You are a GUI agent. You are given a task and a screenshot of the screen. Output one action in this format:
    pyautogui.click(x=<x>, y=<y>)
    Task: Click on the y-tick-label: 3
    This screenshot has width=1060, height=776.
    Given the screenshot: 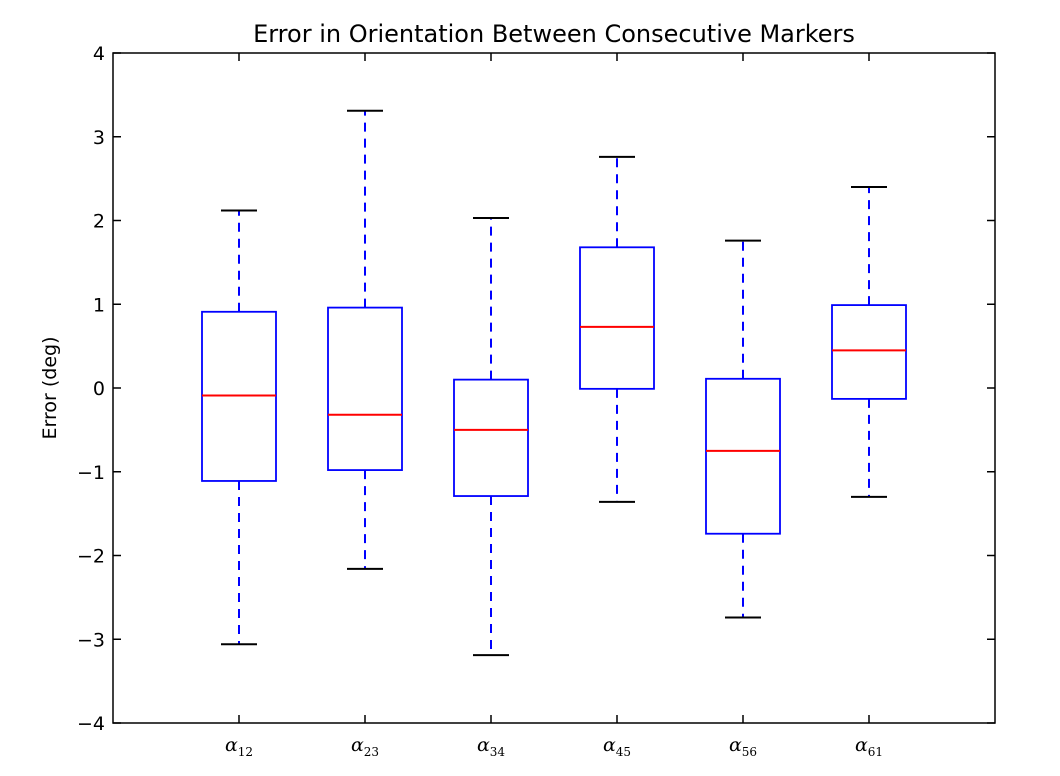 What is the action you would take?
    pyautogui.click(x=99, y=138)
    